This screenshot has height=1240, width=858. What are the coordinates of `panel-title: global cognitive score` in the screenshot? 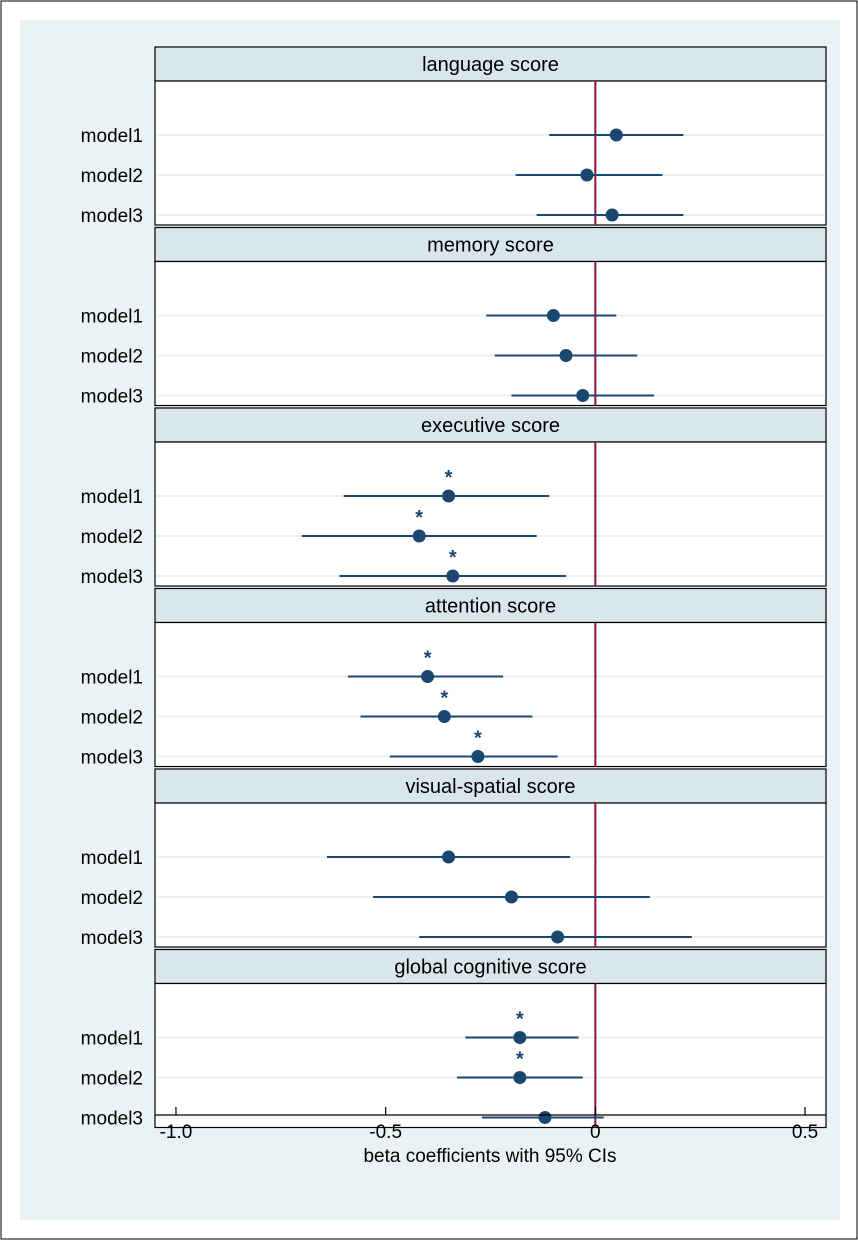 It's located at (490, 968).